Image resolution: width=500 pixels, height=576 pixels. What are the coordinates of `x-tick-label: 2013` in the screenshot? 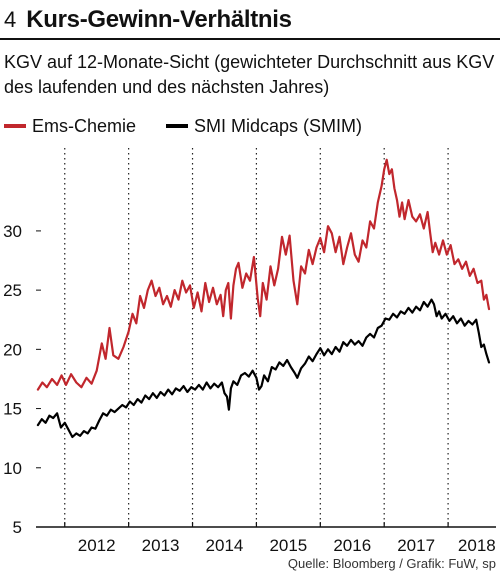 It's located at (161, 545).